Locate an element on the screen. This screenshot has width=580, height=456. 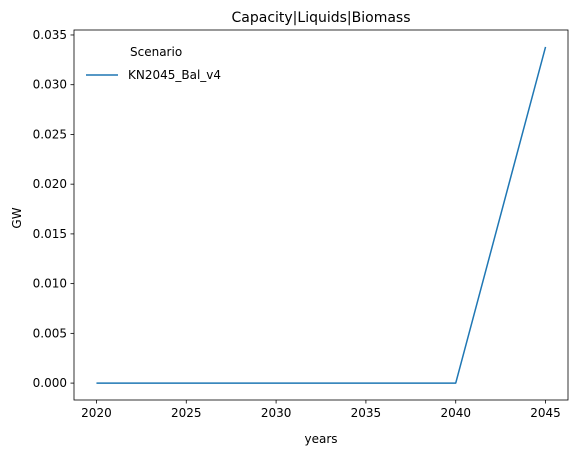
legend-title: Scenario is located at coordinates (156, 52).